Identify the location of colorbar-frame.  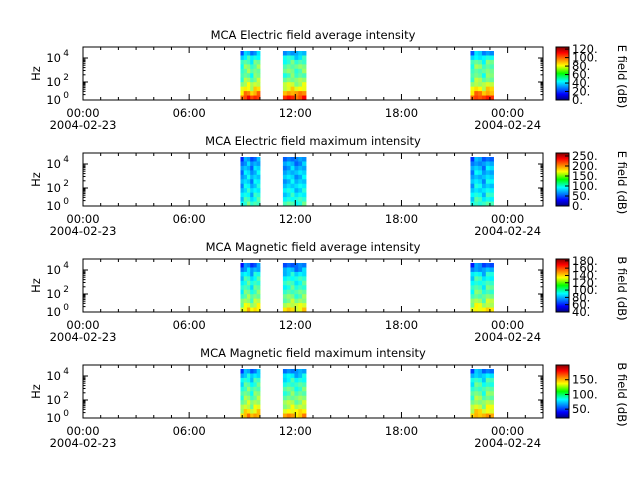
(562, 285).